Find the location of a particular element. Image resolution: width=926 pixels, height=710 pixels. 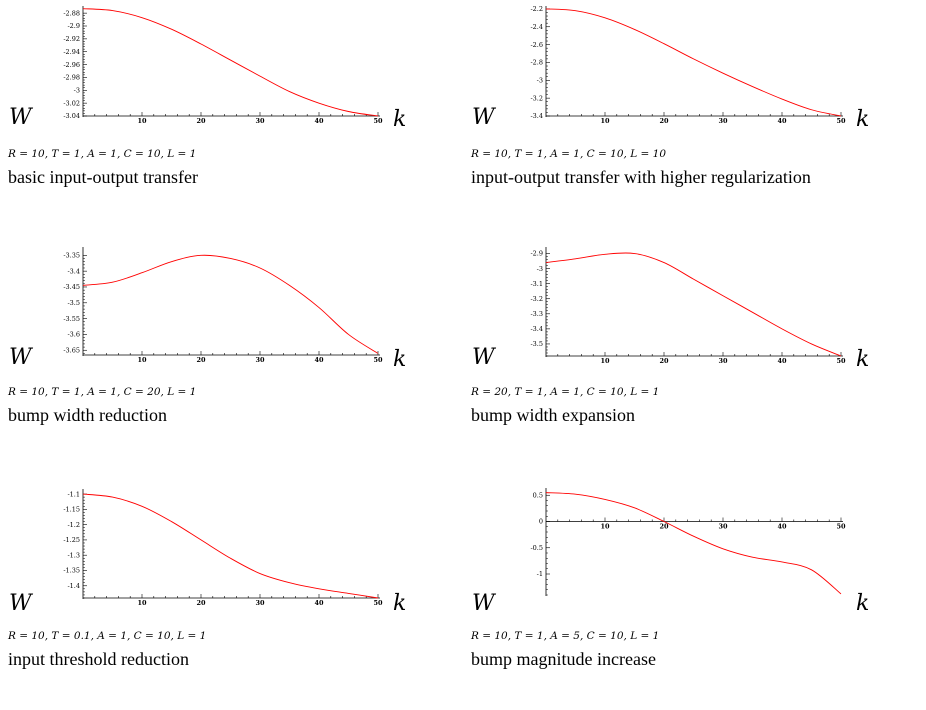

y-tick-label: -3.5 is located at coordinates (73, 303).